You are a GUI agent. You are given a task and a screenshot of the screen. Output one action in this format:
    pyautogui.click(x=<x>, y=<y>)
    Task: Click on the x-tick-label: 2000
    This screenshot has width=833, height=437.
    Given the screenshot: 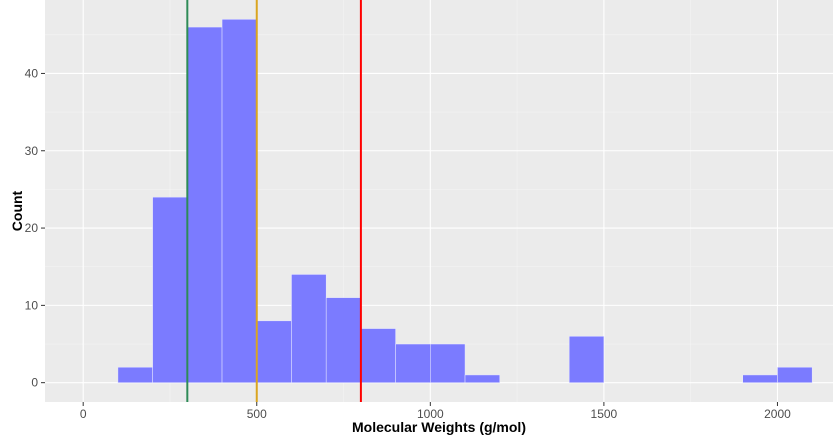 What is the action you would take?
    pyautogui.click(x=777, y=414)
    